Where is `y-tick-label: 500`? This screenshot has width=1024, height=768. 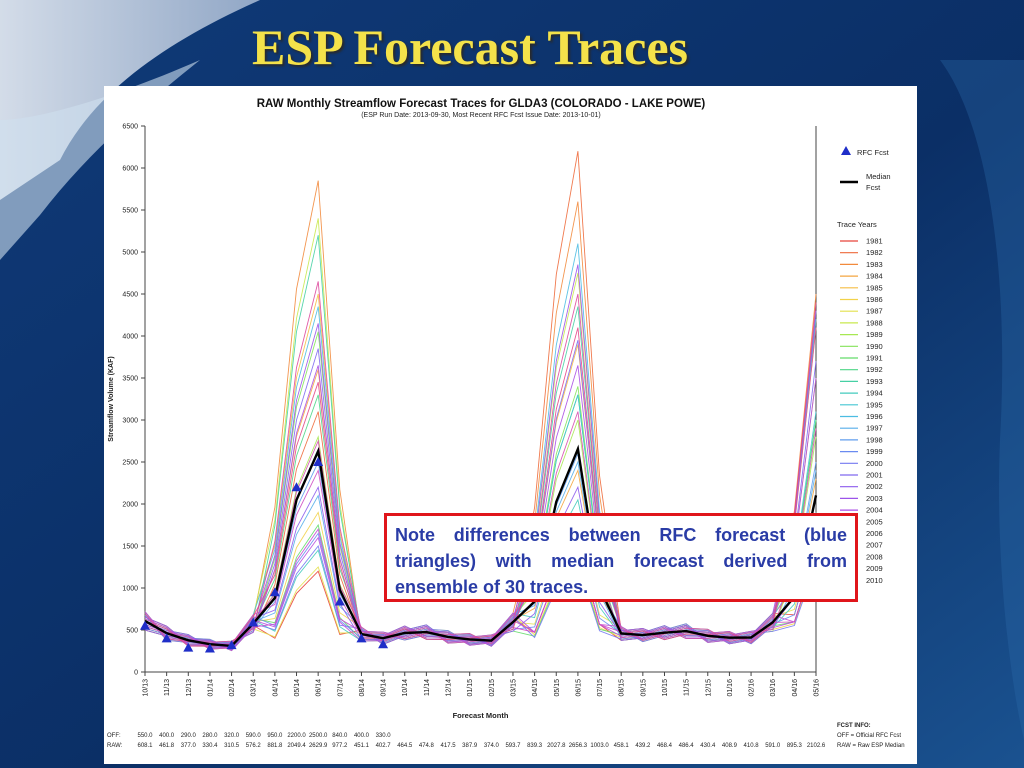 y-tick-label: 500 is located at coordinates (132, 631).